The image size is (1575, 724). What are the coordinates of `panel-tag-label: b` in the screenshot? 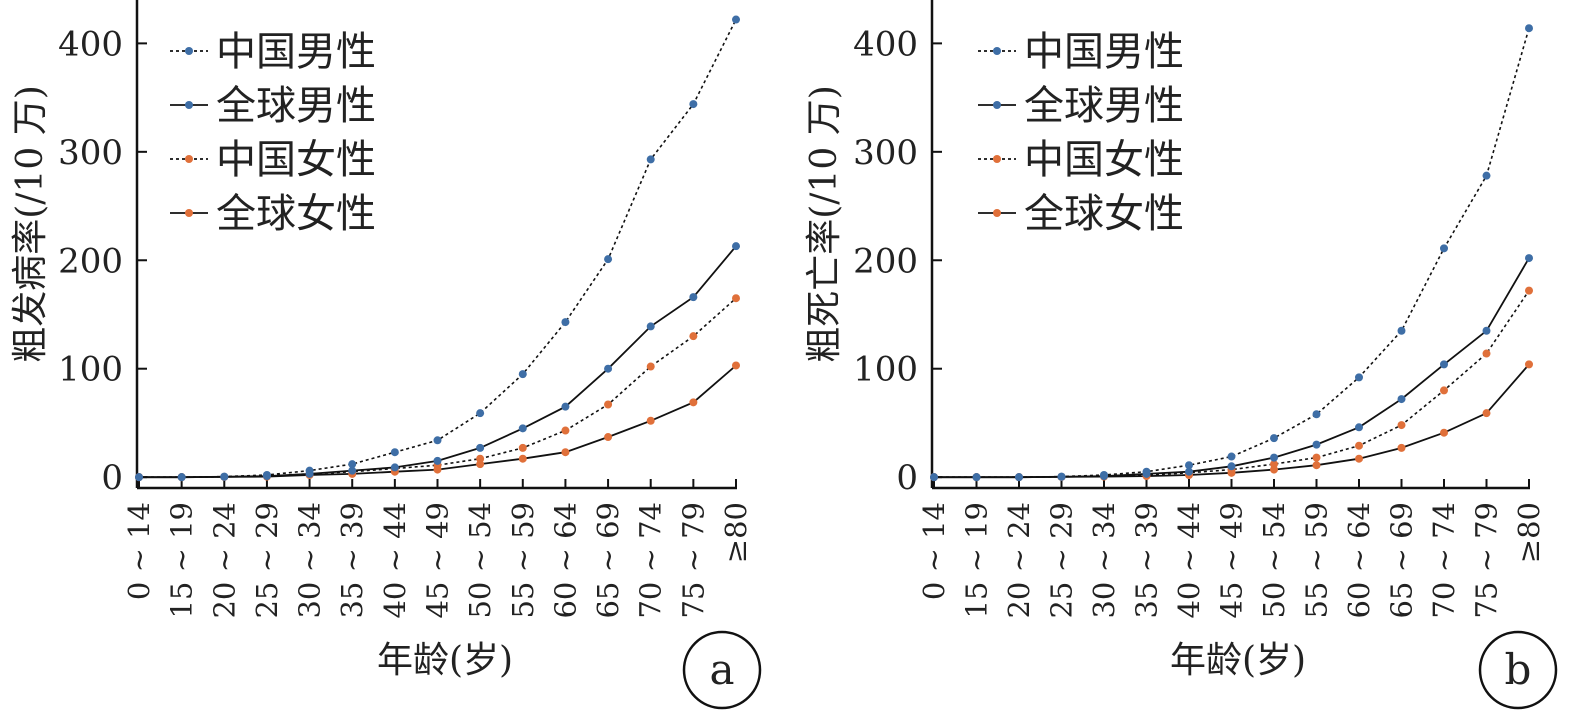 It's located at (1518, 669).